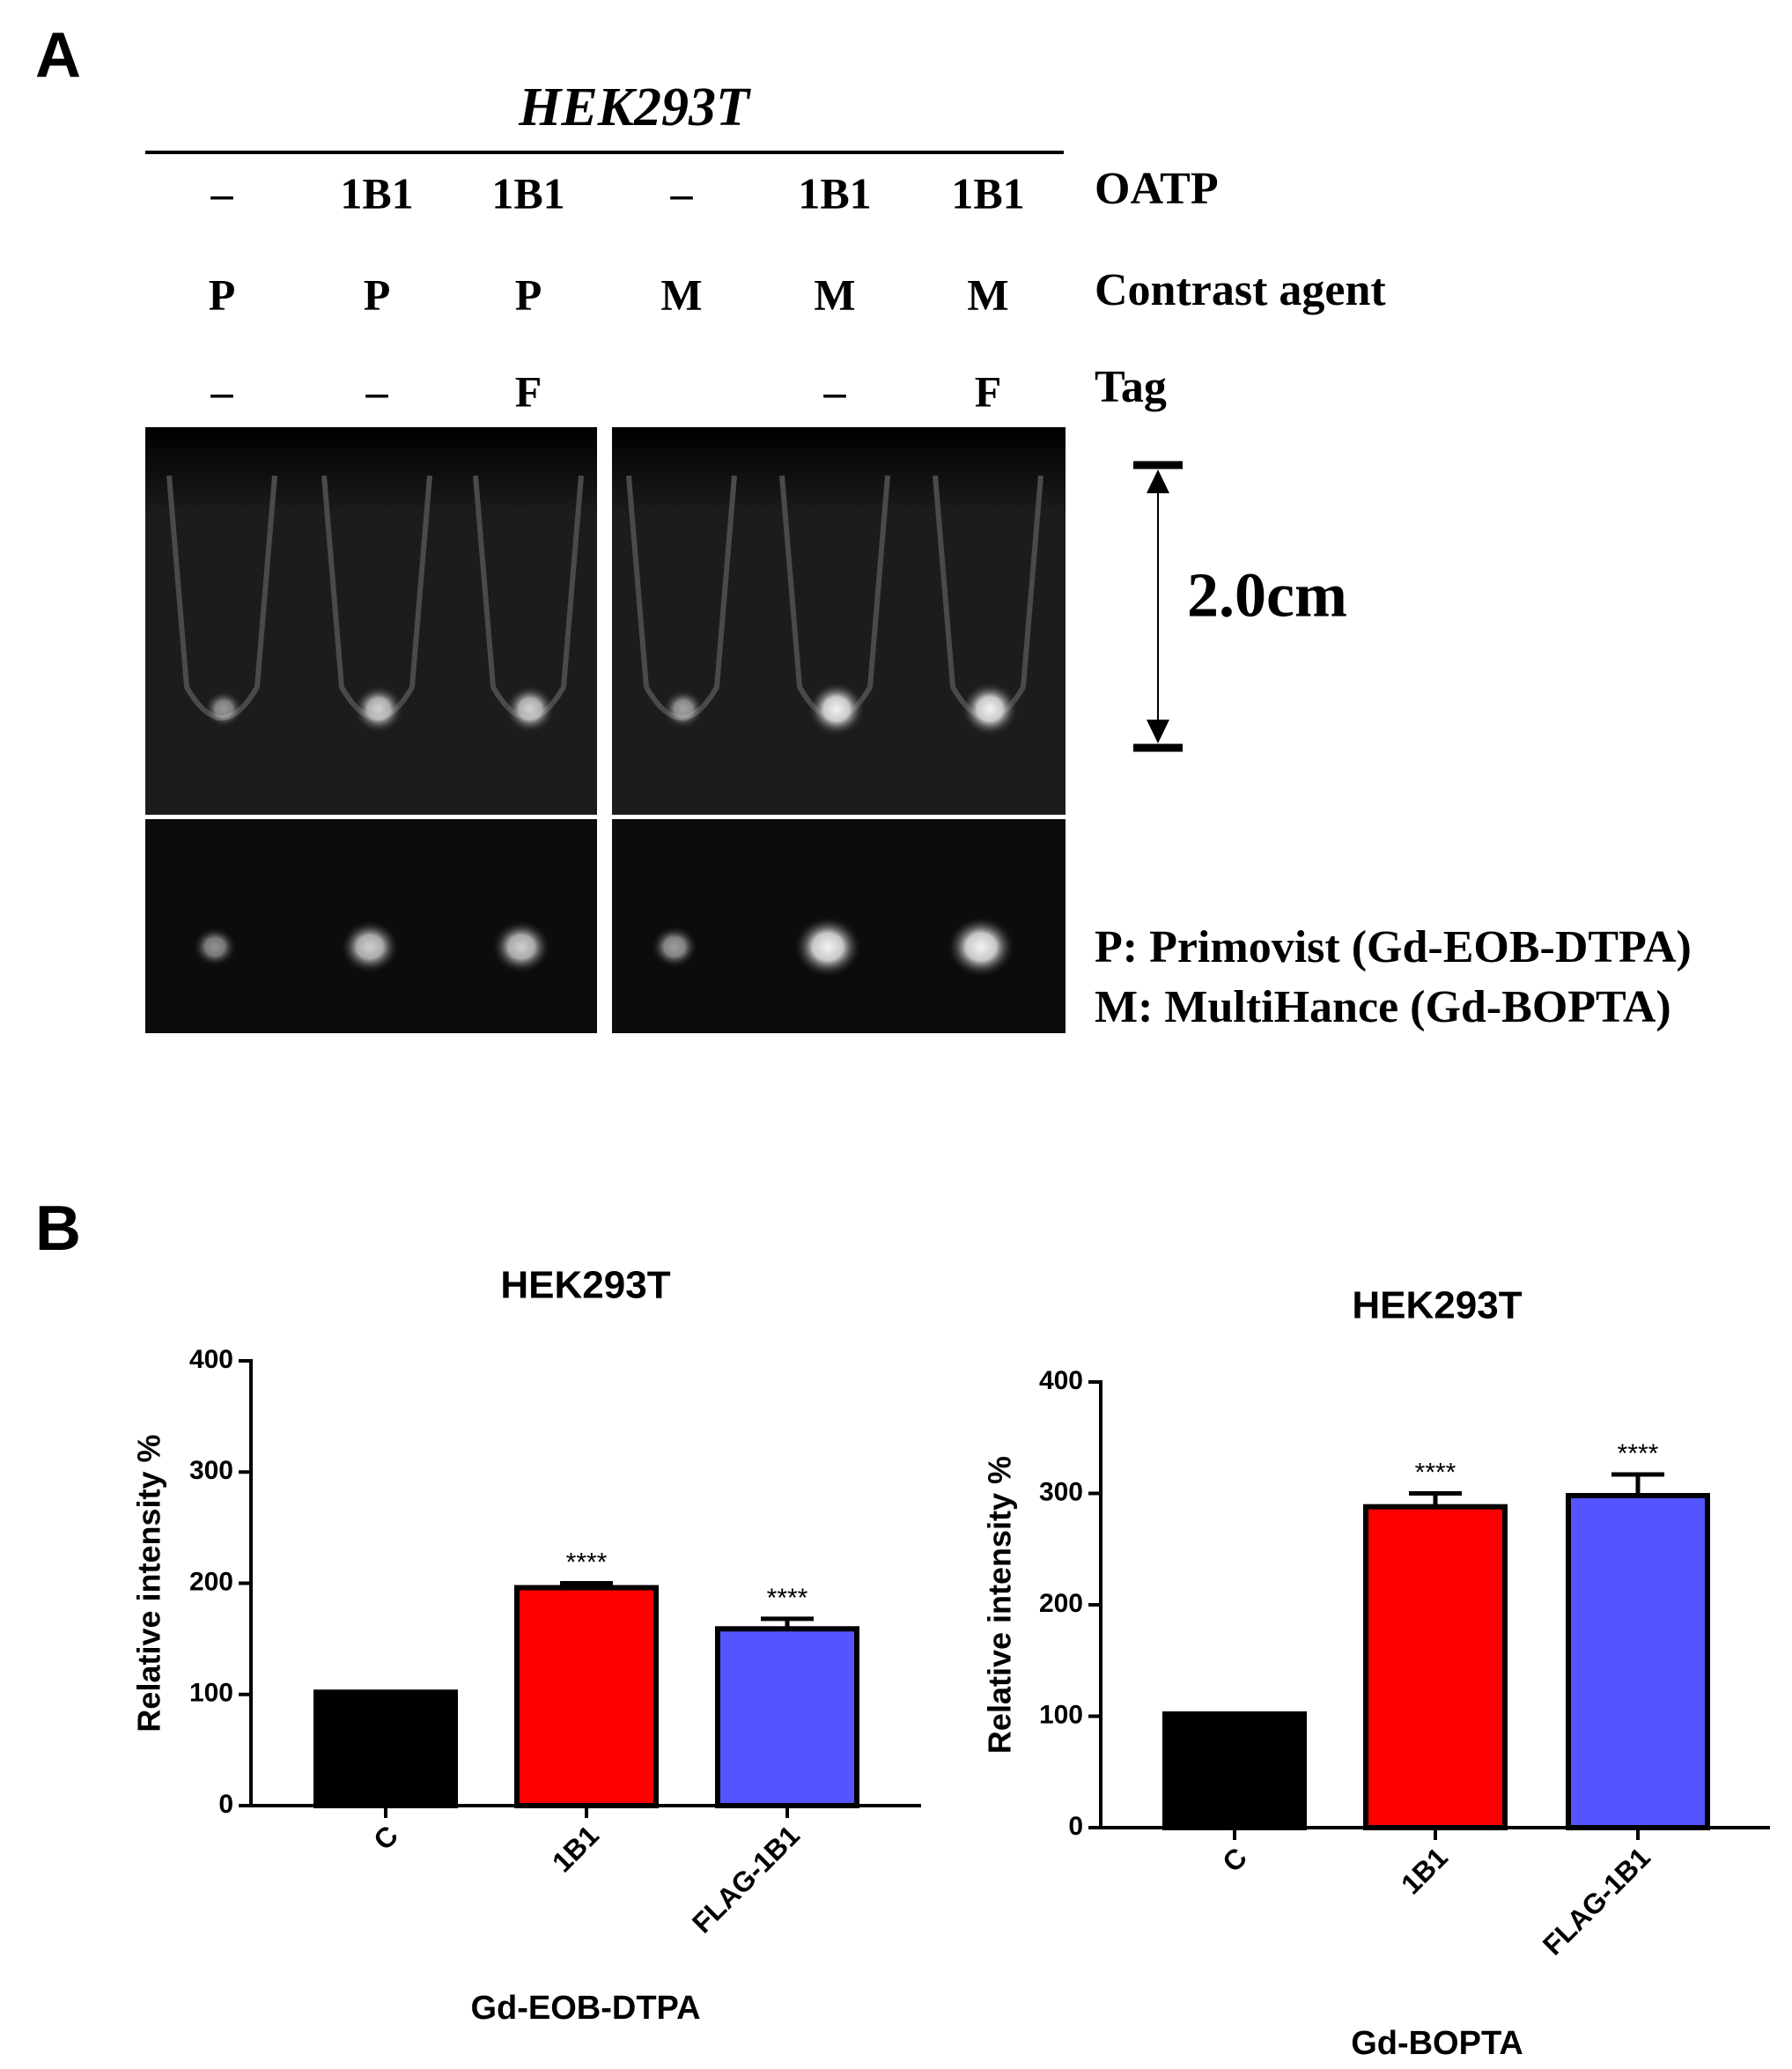  I want to click on scale-label: 2.0cm, so click(1267, 596).